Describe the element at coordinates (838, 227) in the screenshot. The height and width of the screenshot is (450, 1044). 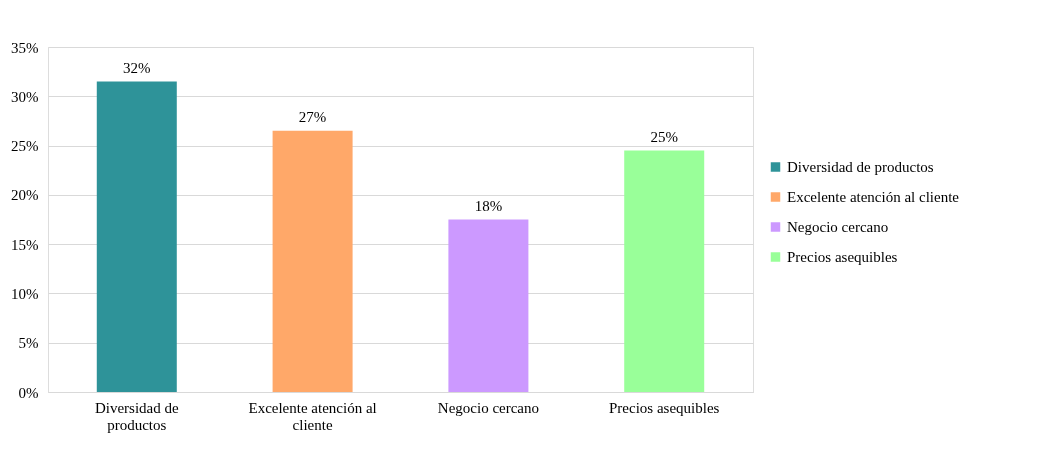
I see `legend-label: Negocio cercano` at that location.